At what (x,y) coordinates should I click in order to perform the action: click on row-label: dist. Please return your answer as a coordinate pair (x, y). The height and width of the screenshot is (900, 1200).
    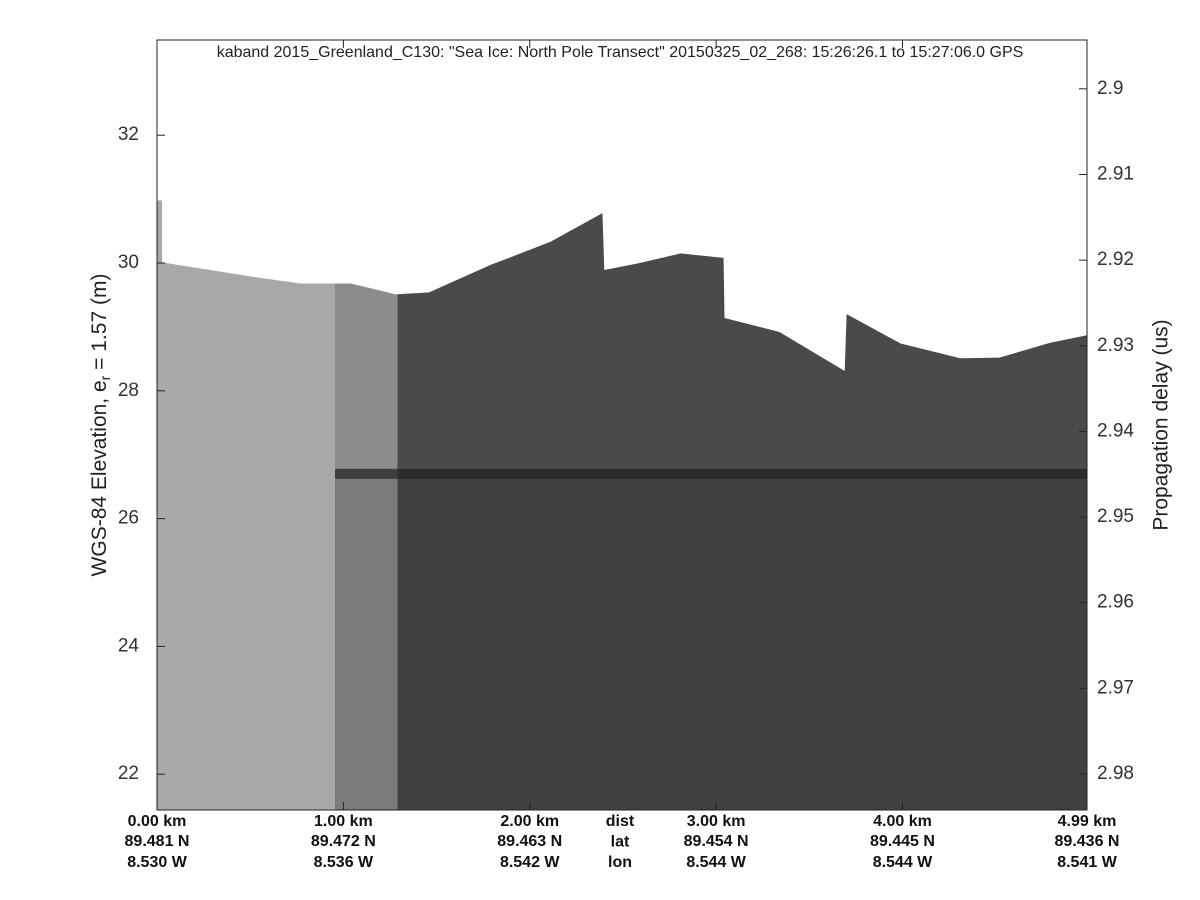
    Looking at the image, I should click on (620, 821).